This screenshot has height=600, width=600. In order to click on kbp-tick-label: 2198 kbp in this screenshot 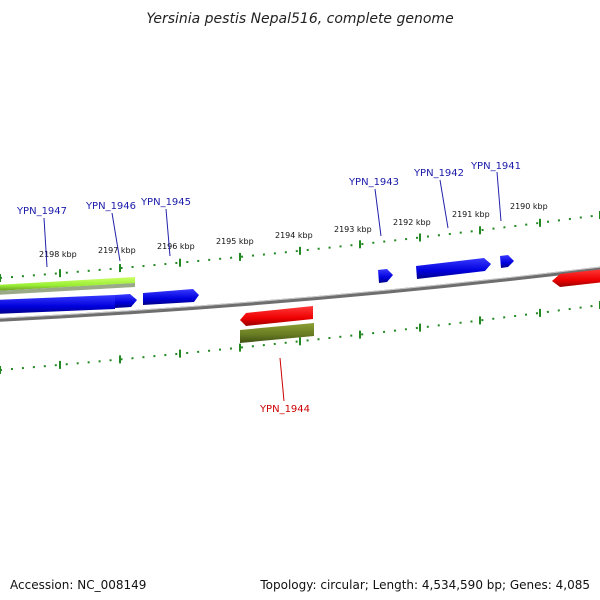, I will do `click(58, 254)`.